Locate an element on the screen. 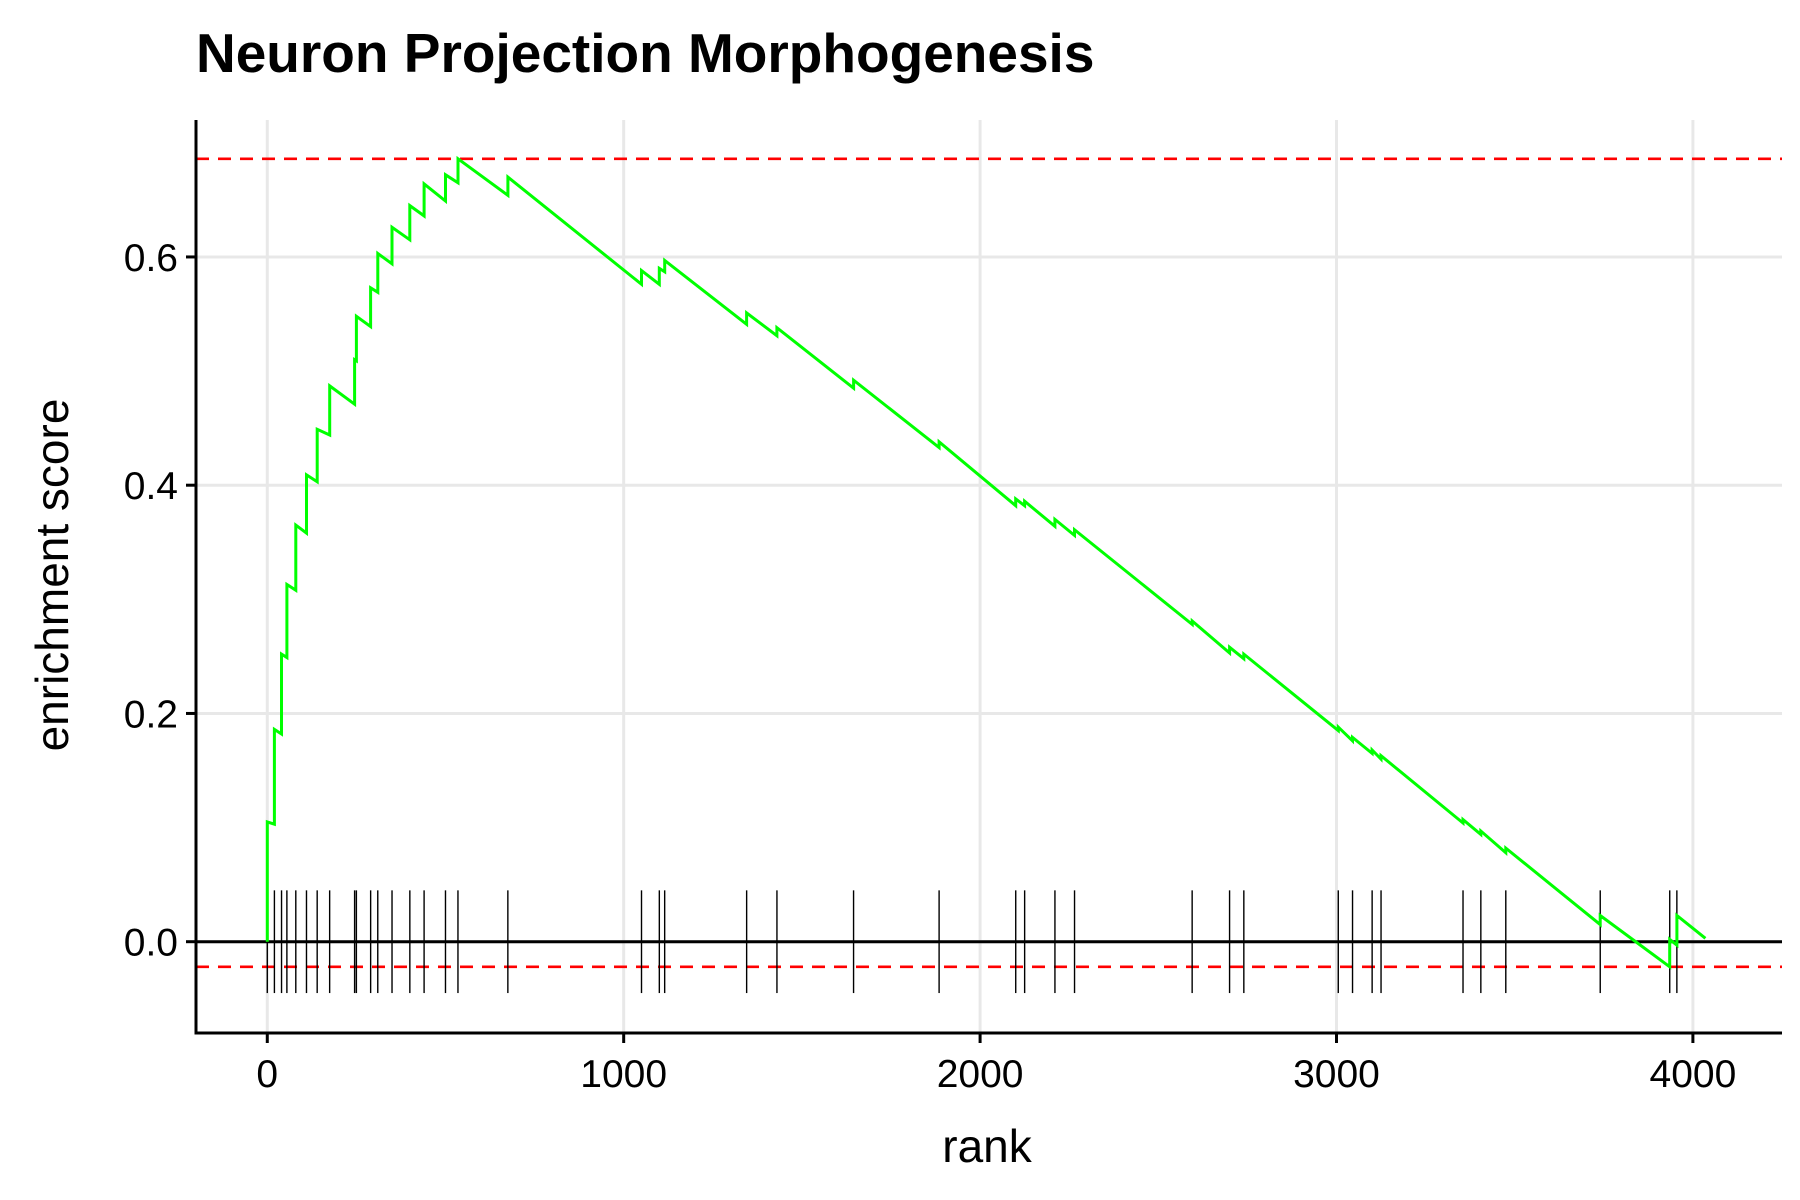 The image size is (1800, 1200). x-tick-label-3: 3000 is located at coordinates (1336, 1074).